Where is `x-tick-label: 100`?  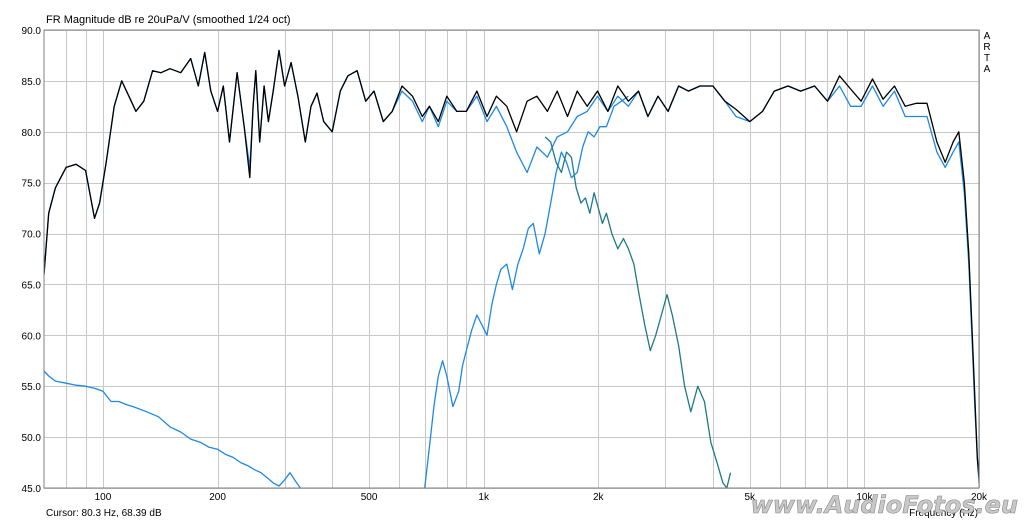
x-tick-label: 100 is located at coordinates (103, 497).